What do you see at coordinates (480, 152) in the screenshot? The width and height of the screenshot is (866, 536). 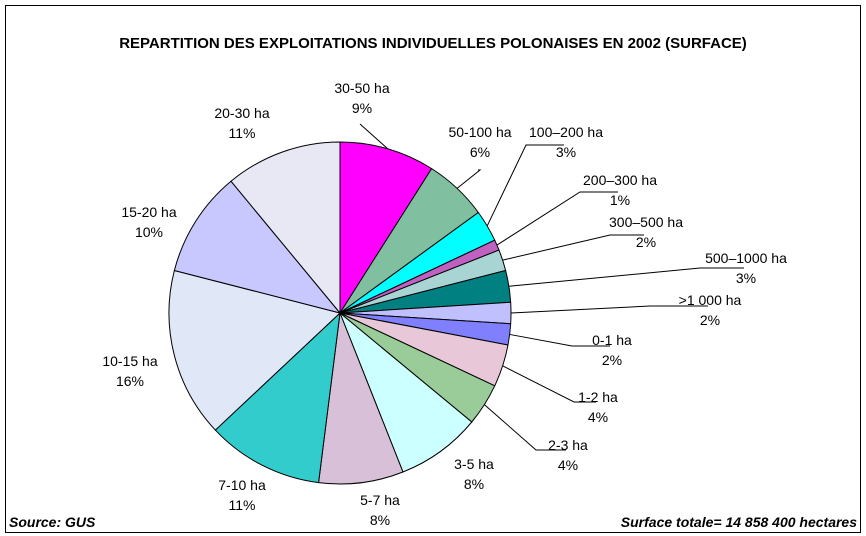 I see `slice-value: 6%` at bounding box center [480, 152].